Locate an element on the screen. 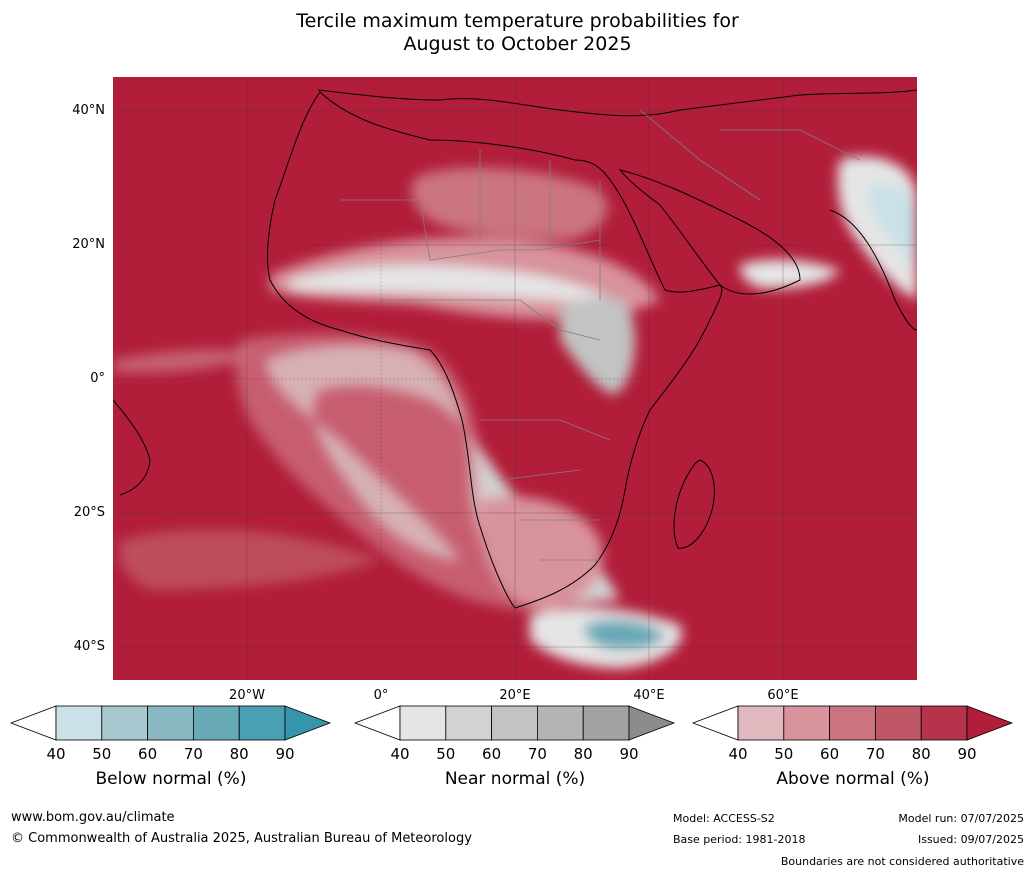 This screenshot has height=873, width=1035. near-colorbar-tick: 90 is located at coordinates (629, 754).